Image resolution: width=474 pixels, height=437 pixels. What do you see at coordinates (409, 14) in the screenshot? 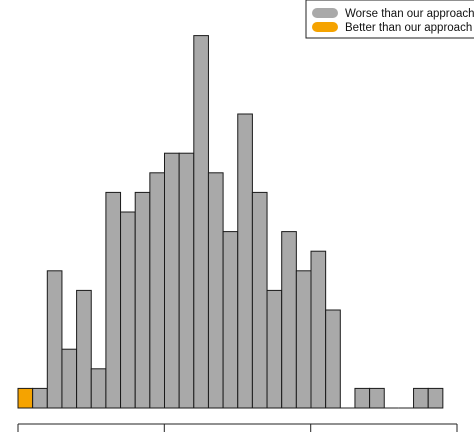
I see `legend-label-worse: Worse than our approach` at bounding box center [409, 14].